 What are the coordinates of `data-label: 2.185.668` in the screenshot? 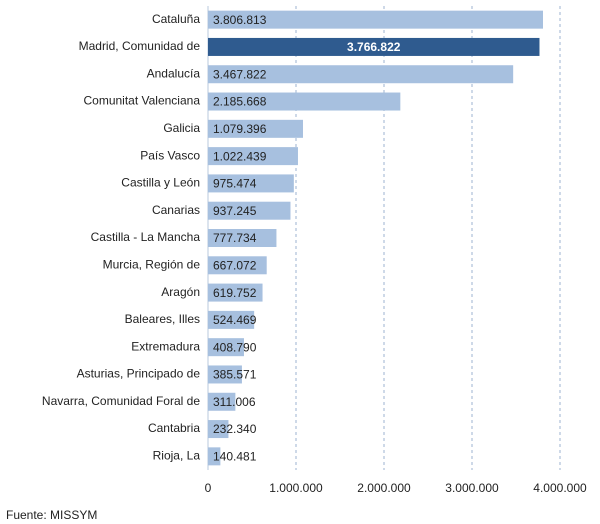 It's located at (240, 102).